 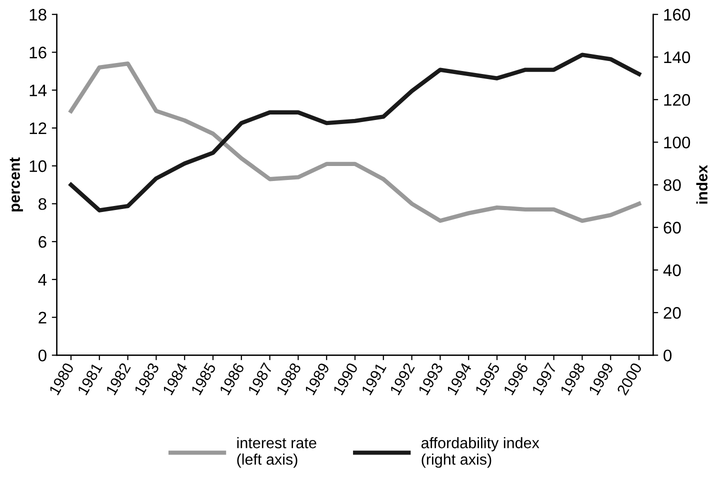 I want to click on y2-tick-label: 100, so click(x=677, y=142).